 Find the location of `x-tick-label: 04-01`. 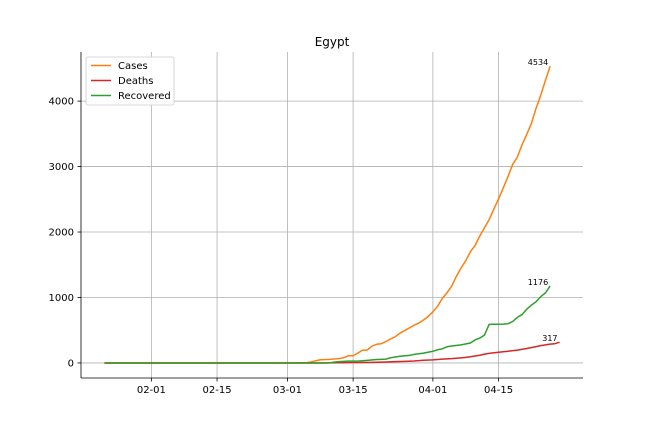

x-tick-label: 04-01 is located at coordinates (432, 390).